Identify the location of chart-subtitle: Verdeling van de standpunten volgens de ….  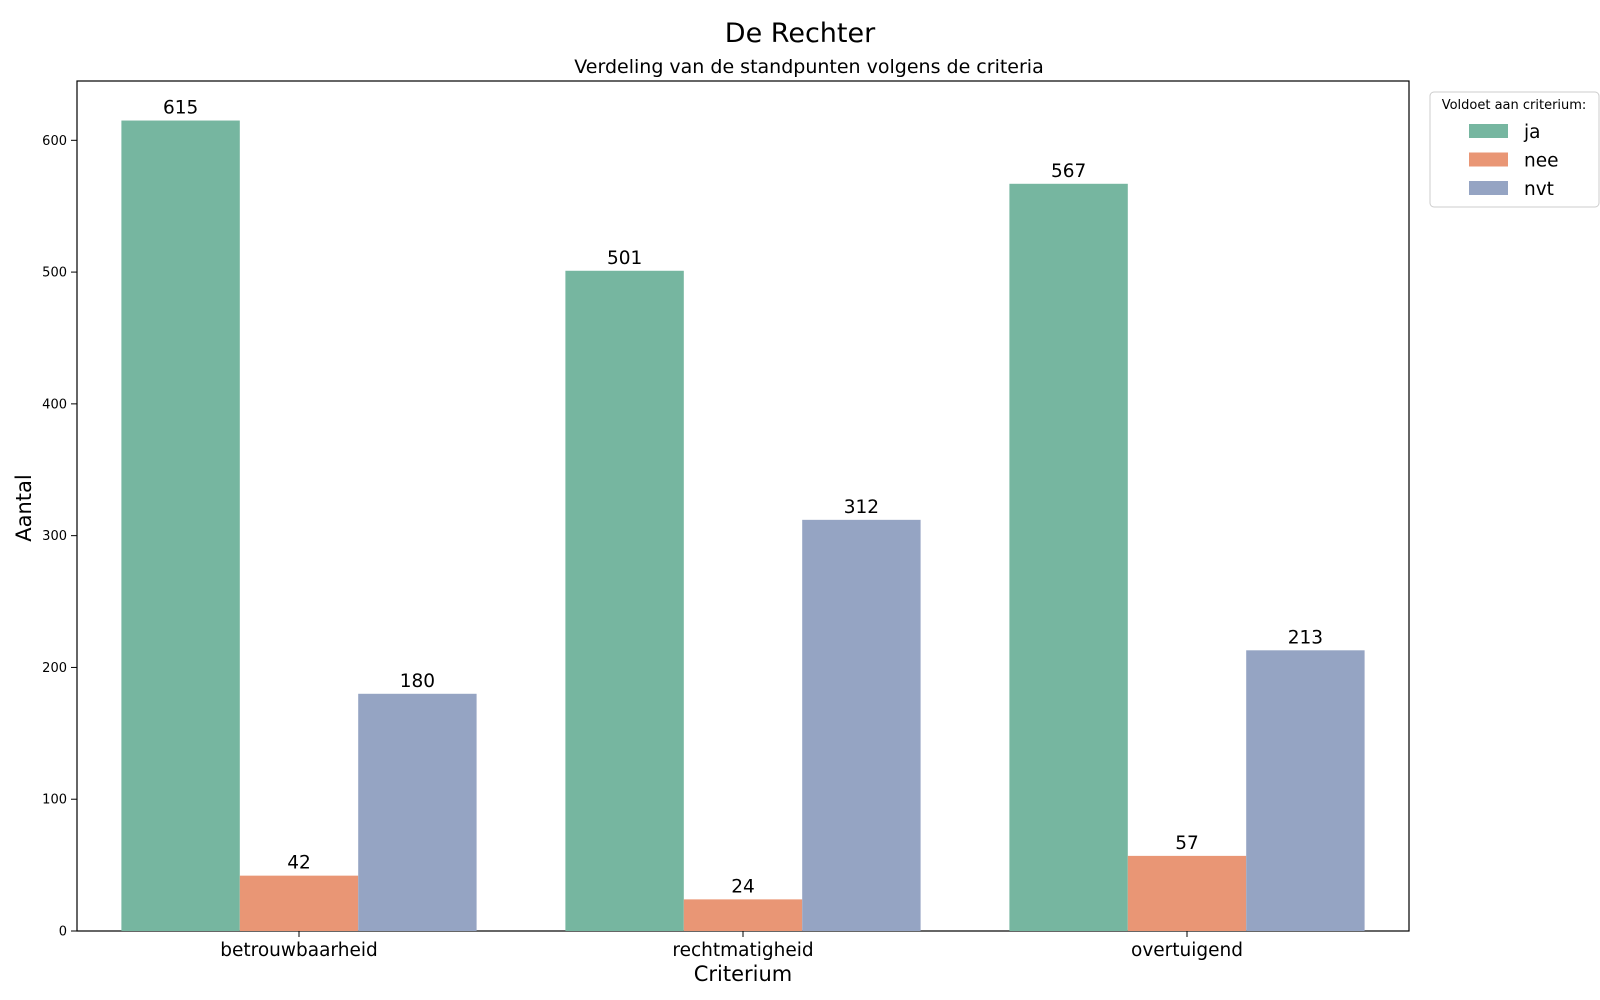
(808, 67).